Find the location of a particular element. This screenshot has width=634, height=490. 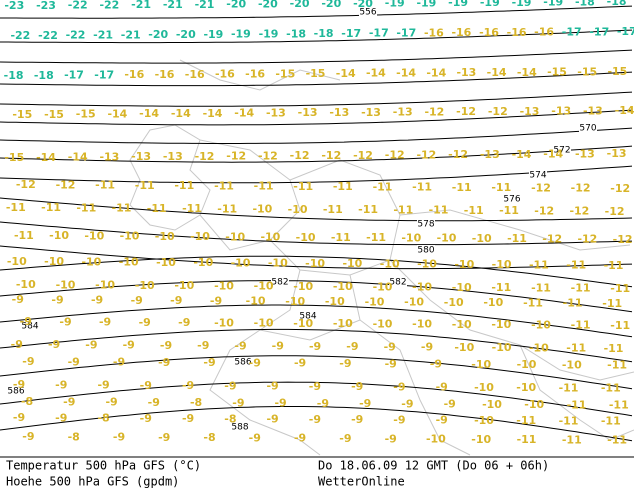

contour-label: 584 is located at coordinates (307, 317).